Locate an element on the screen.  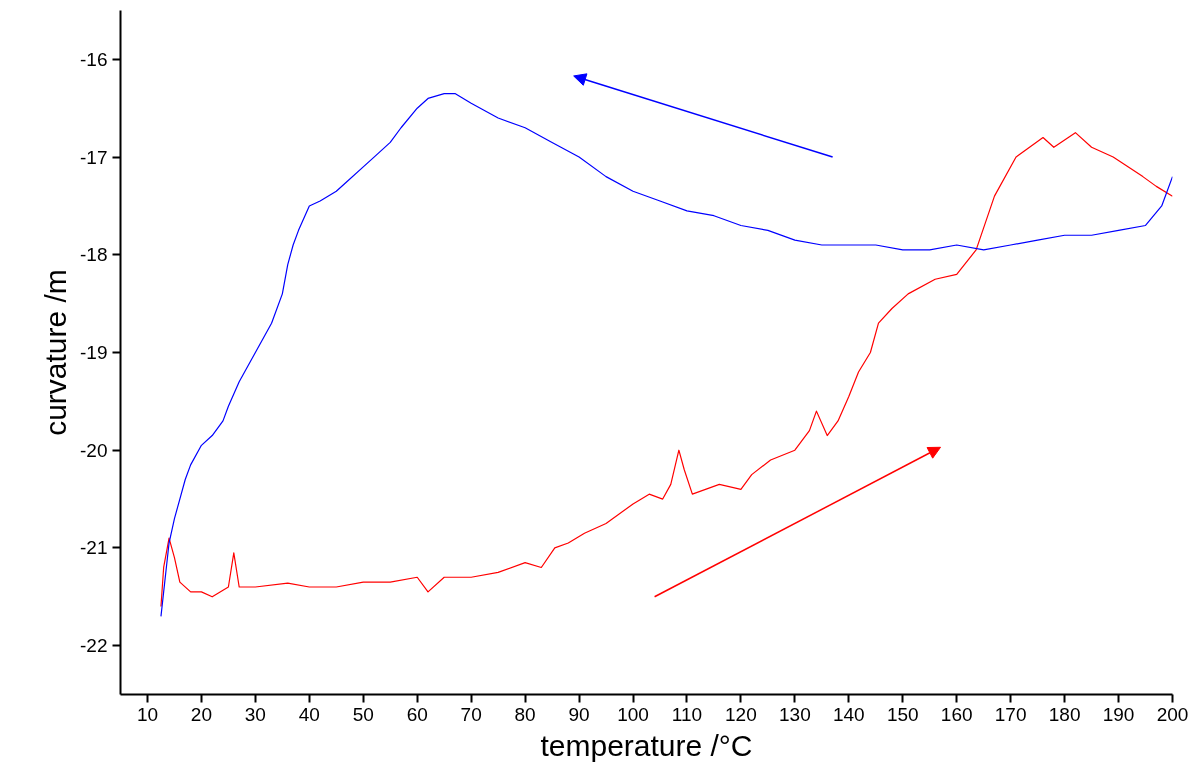
x-tick-label: 170 is located at coordinates (1010, 714).